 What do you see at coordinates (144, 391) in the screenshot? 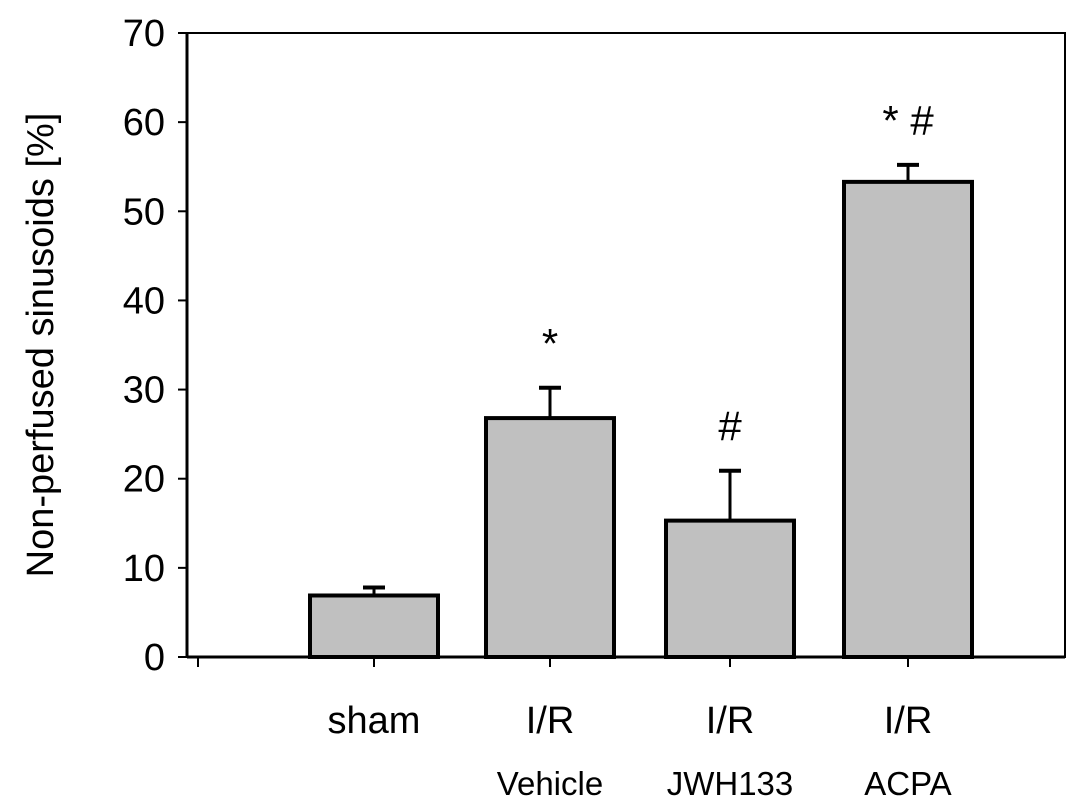
I see `y-tick-label: 30` at bounding box center [144, 391].